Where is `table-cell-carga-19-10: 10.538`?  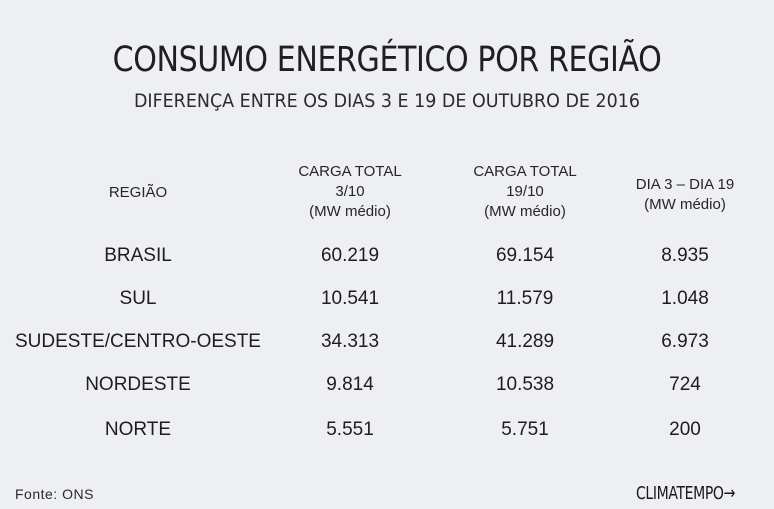
table-cell-carga-19-10: 10.538 is located at coordinates (525, 384).